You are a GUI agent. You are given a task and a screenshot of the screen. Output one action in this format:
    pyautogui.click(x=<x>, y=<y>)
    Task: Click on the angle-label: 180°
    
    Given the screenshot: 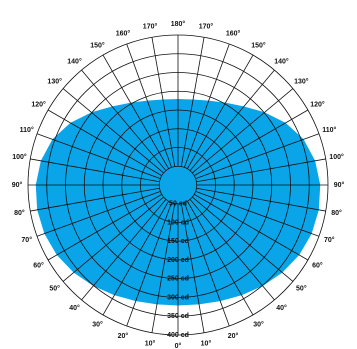 What is the action you would take?
    pyautogui.click(x=178, y=24)
    